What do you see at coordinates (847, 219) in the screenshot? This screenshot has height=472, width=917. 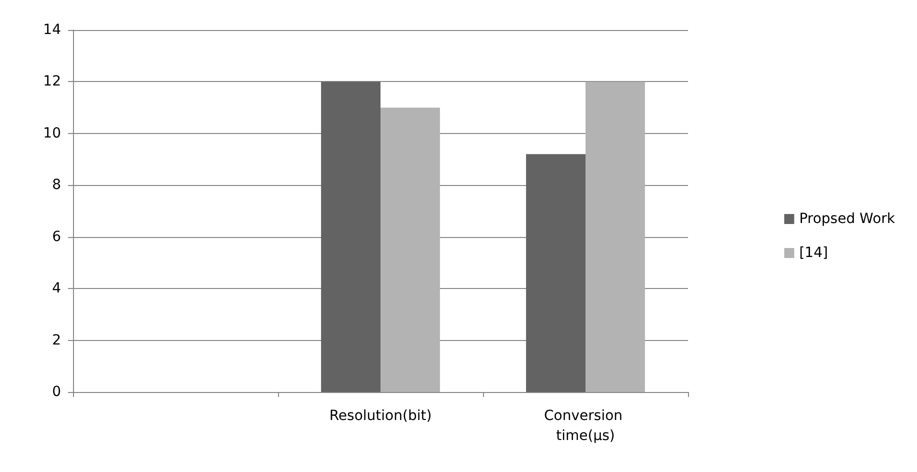 I see `legend-label: Propsed Work` at bounding box center [847, 219].